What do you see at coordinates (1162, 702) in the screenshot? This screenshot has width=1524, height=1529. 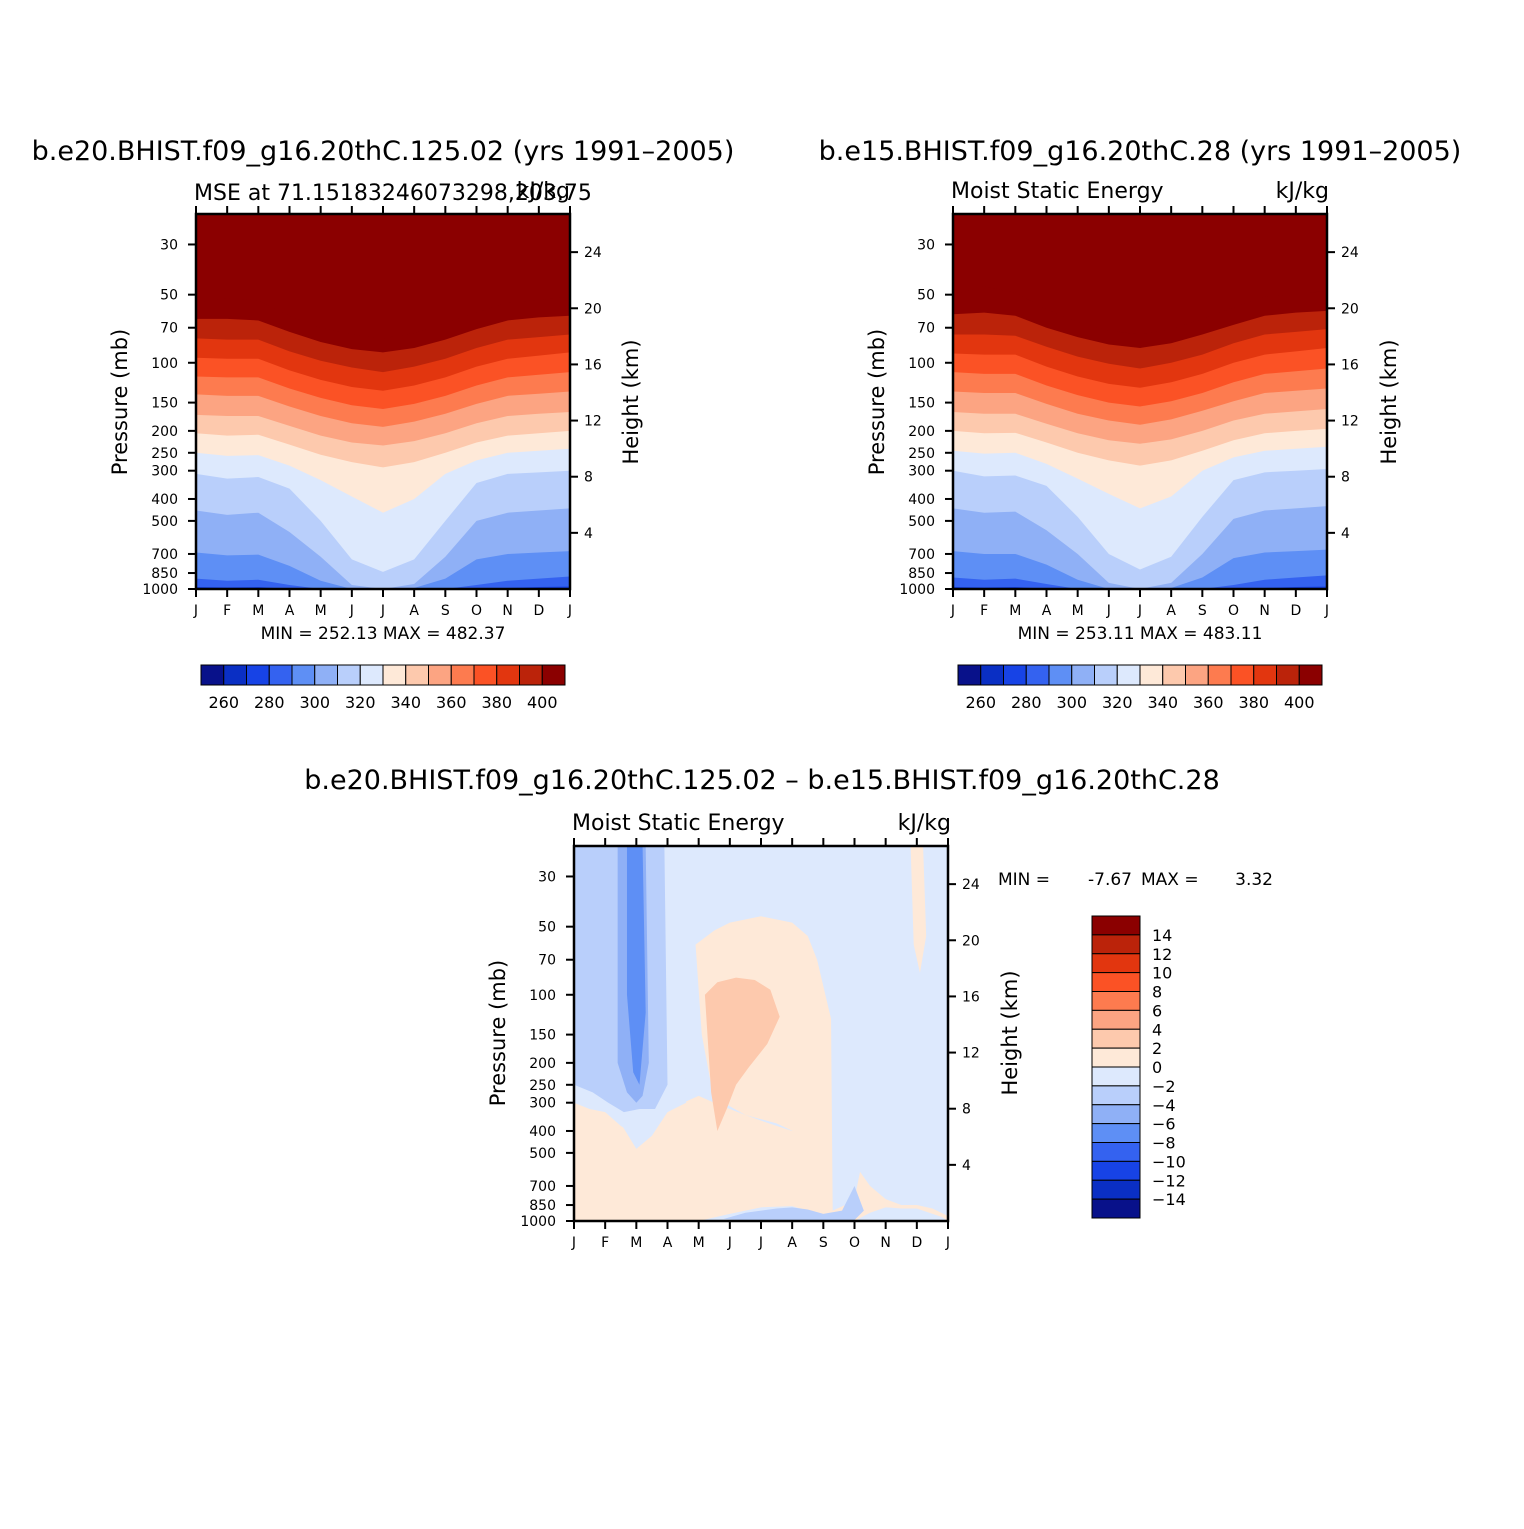 I see `panel-2-colorbar-label: 340` at bounding box center [1162, 702].